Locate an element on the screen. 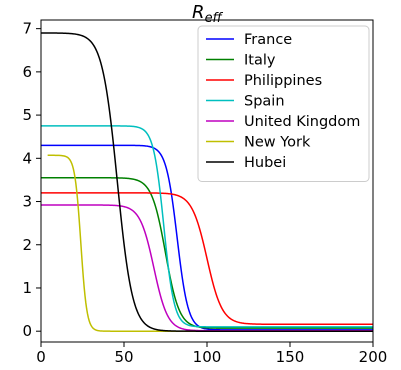 The image size is (401, 370). legend-entry: New York is located at coordinates (277, 143).